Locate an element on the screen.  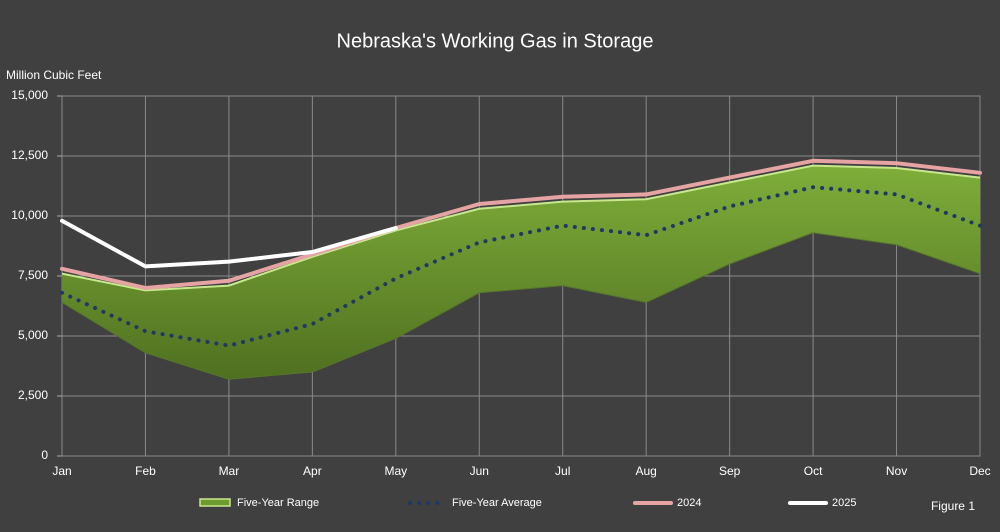
legend-swatch is located at coordinates (215, 502).